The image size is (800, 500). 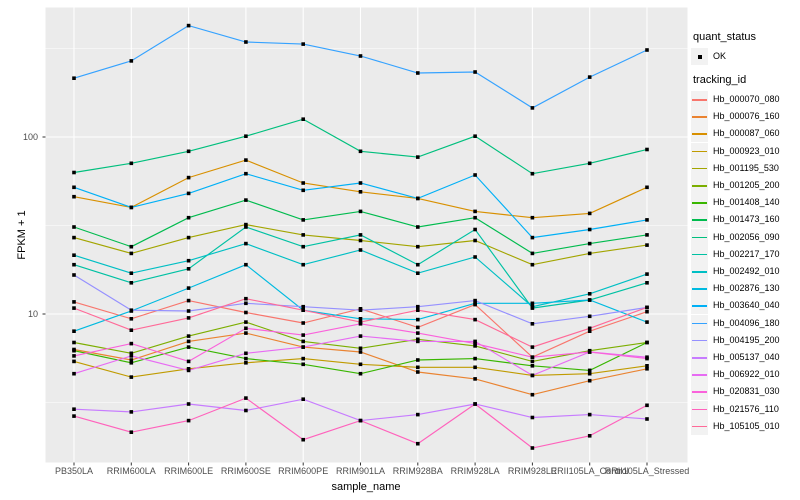 What do you see at coordinates (746, 408) in the screenshot?
I see `legend-label-Hb_021576_110: Hb_021576_110` at bounding box center [746, 408].